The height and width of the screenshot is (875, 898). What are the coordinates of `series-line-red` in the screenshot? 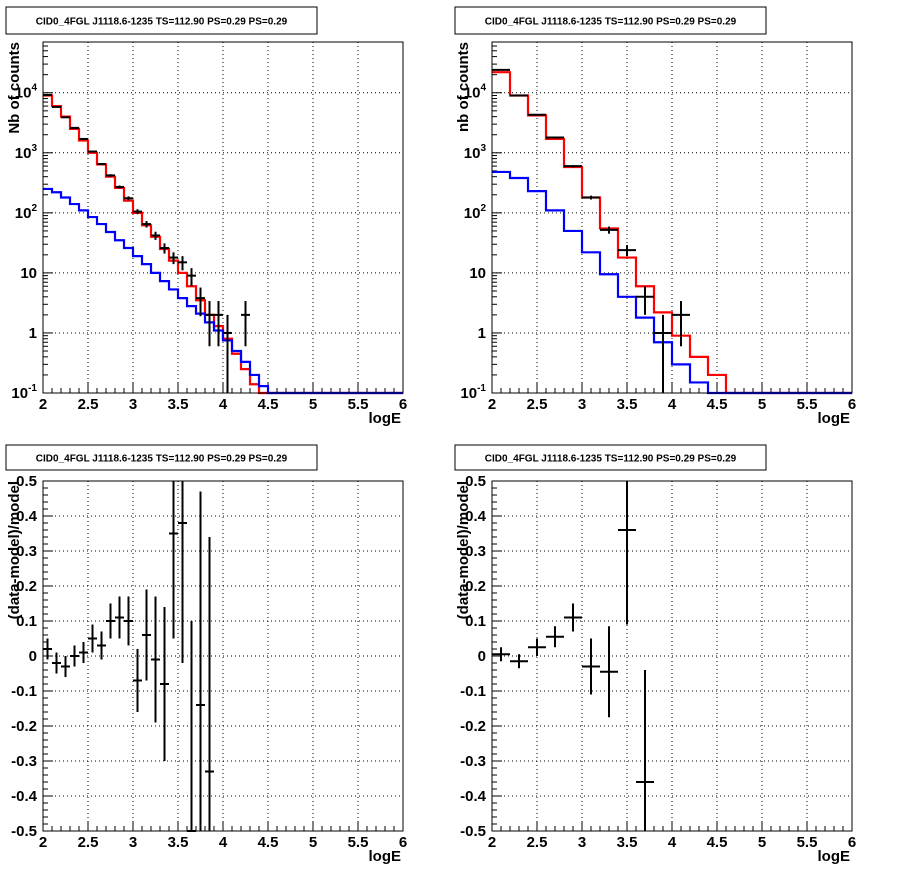 It's located at (223, 244).